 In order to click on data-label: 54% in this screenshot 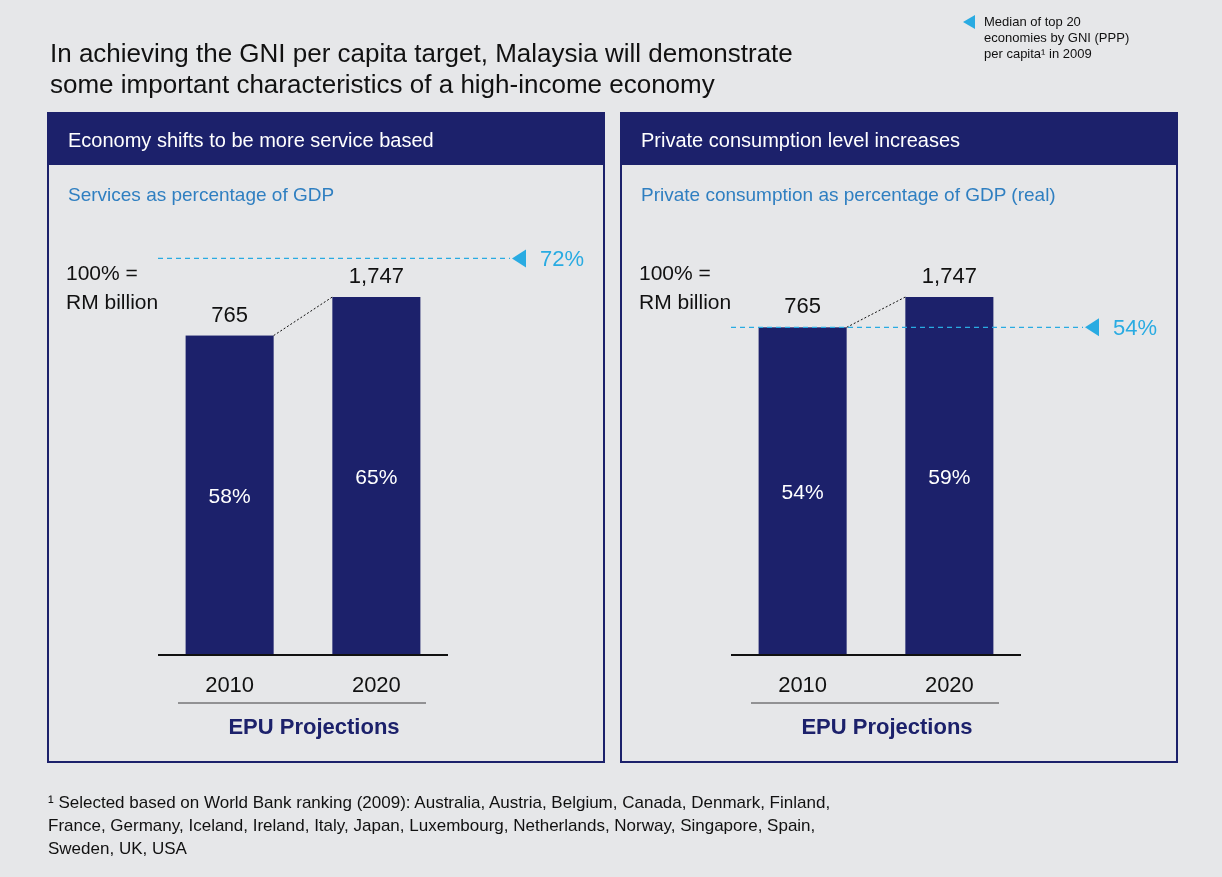, I will do `click(802, 492)`.